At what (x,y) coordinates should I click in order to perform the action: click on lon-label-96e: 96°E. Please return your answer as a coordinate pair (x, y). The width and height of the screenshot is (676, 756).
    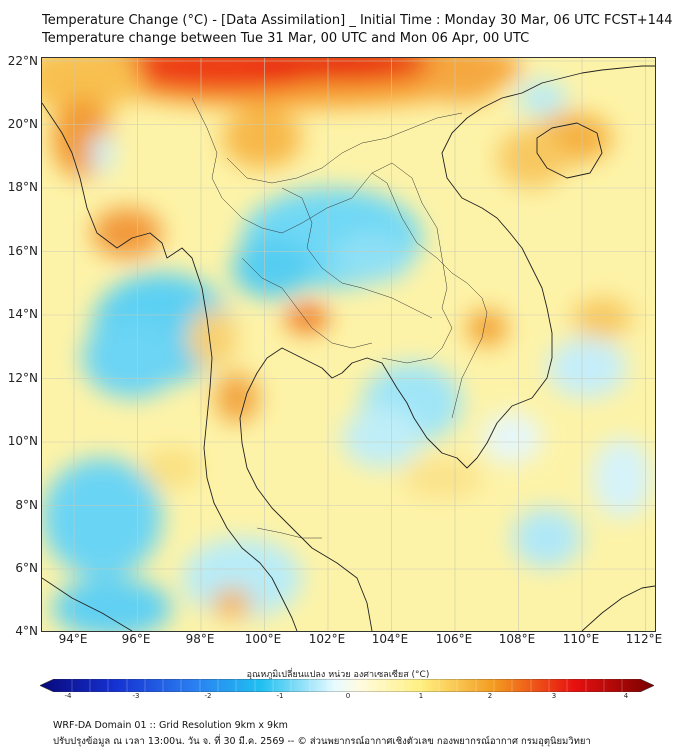
    Looking at the image, I should click on (136, 639).